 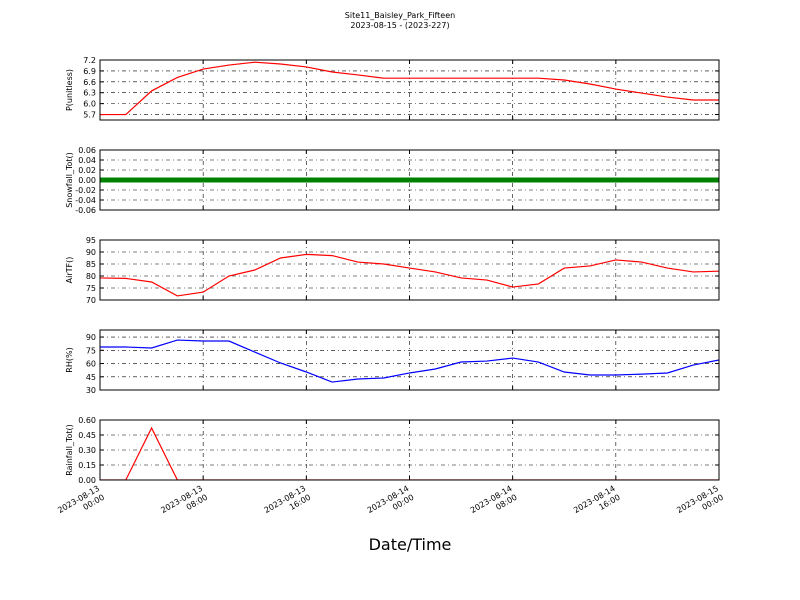 I want to click on y-tick-label: -0.04, so click(x=85, y=200).